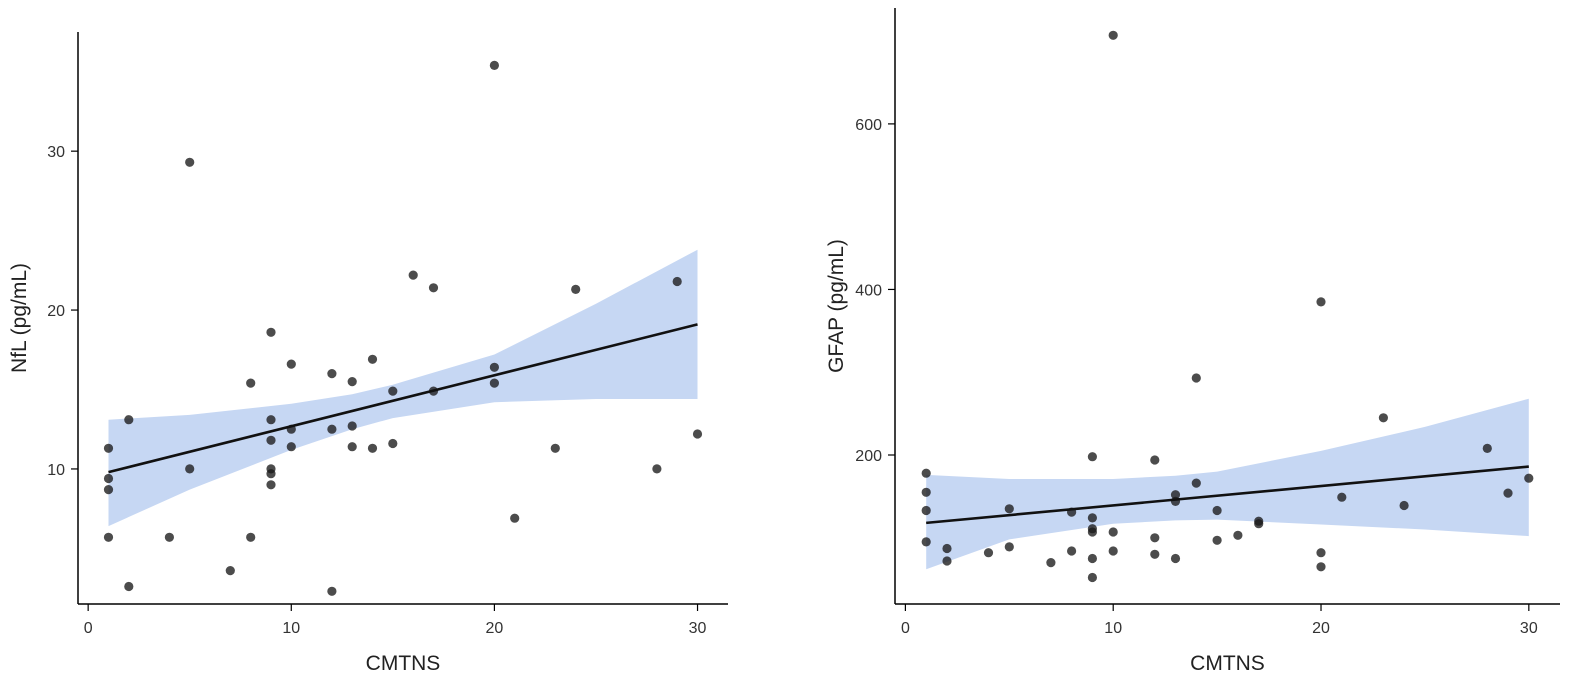 This screenshot has height=692, width=1595. Describe the element at coordinates (56, 152) in the screenshot. I see `nfl-y-tick-label-30: 30` at that location.